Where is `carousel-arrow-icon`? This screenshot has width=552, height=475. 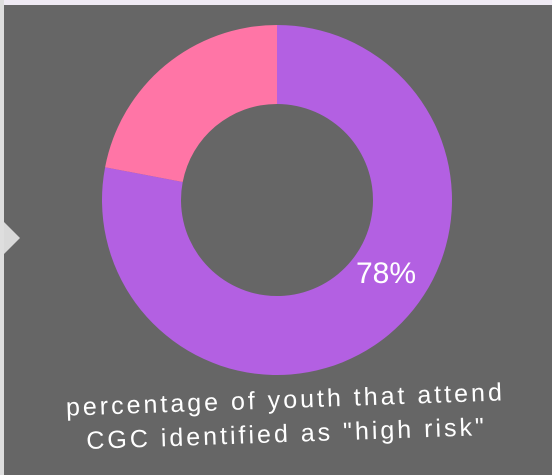
carousel-arrow-icon is located at coordinates (12, 238).